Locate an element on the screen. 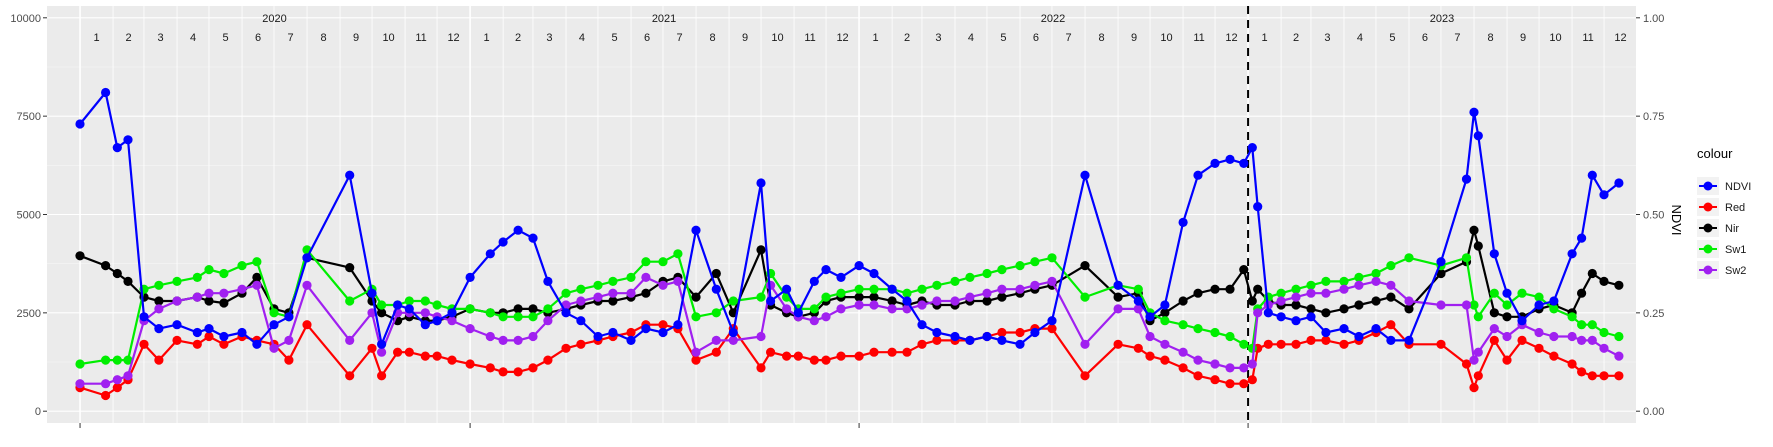 The width and height of the screenshot is (1773, 447). legend-label-sw2: Sw2 is located at coordinates (1735, 271).